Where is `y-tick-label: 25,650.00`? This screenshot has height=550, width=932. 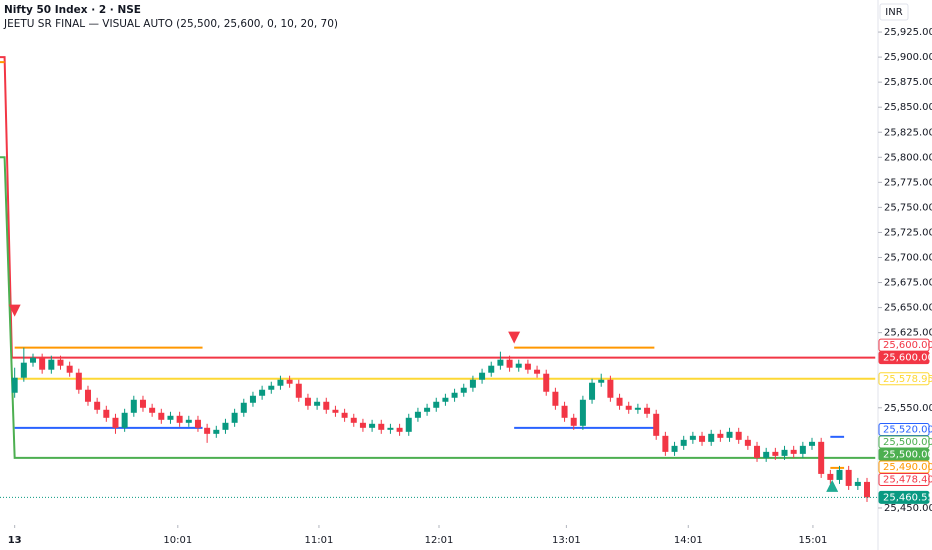 y-tick-label: 25,650.00 is located at coordinates (908, 308).